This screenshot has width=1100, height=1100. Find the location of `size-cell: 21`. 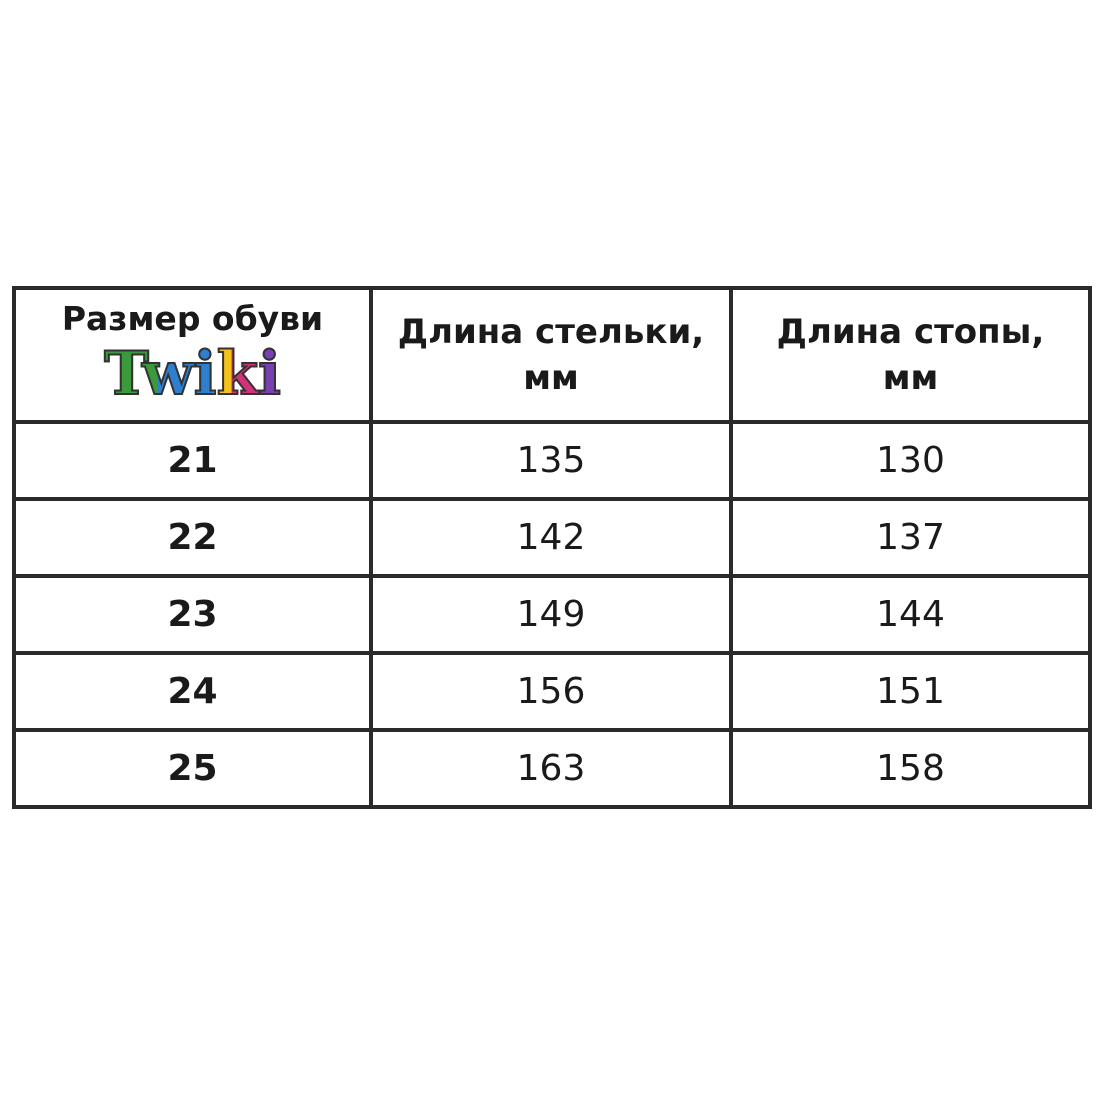

size-cell: 21 is located at coordinates (192, 460).